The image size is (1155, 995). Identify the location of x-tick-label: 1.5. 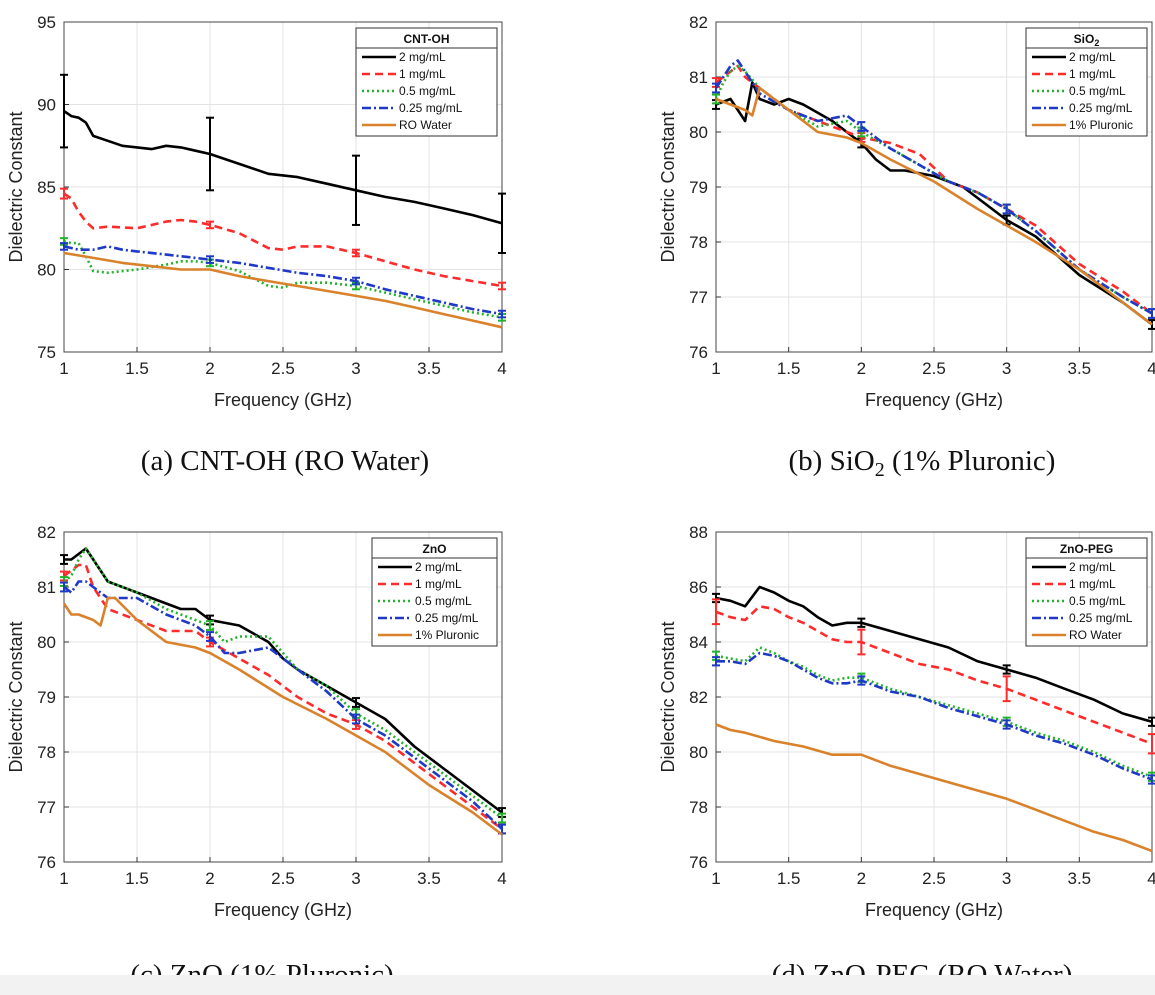
(789, 878).